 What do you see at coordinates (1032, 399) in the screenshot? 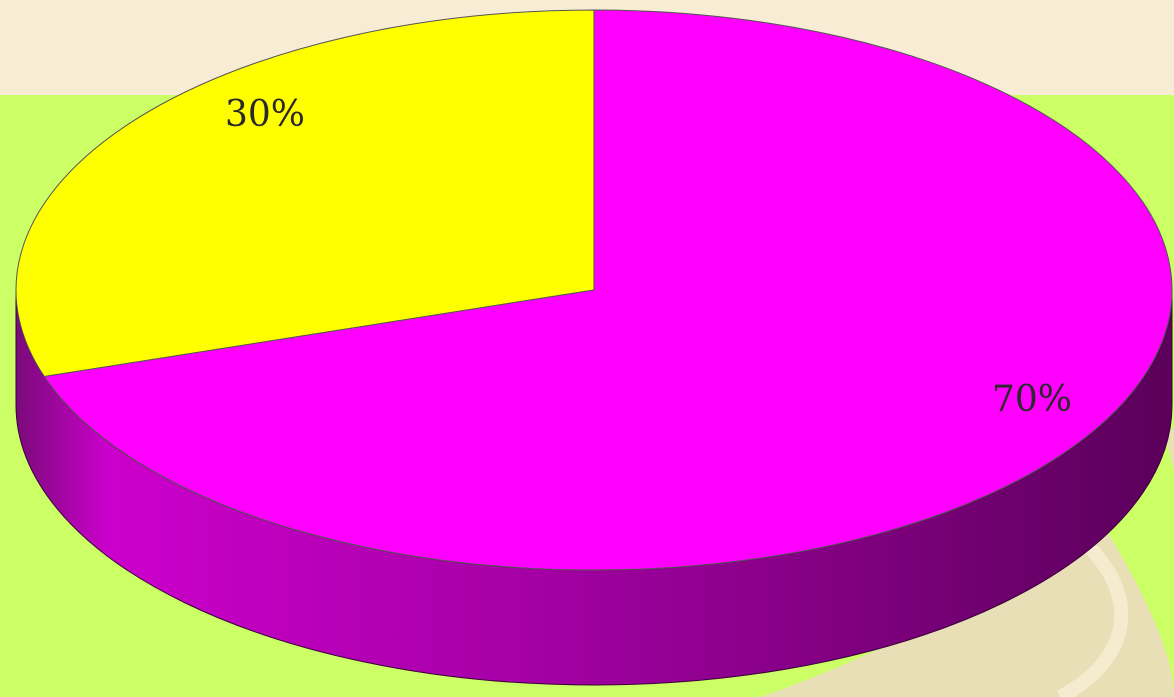
I see `slice-label-70: 70%` at bounding box center [1032, 399].